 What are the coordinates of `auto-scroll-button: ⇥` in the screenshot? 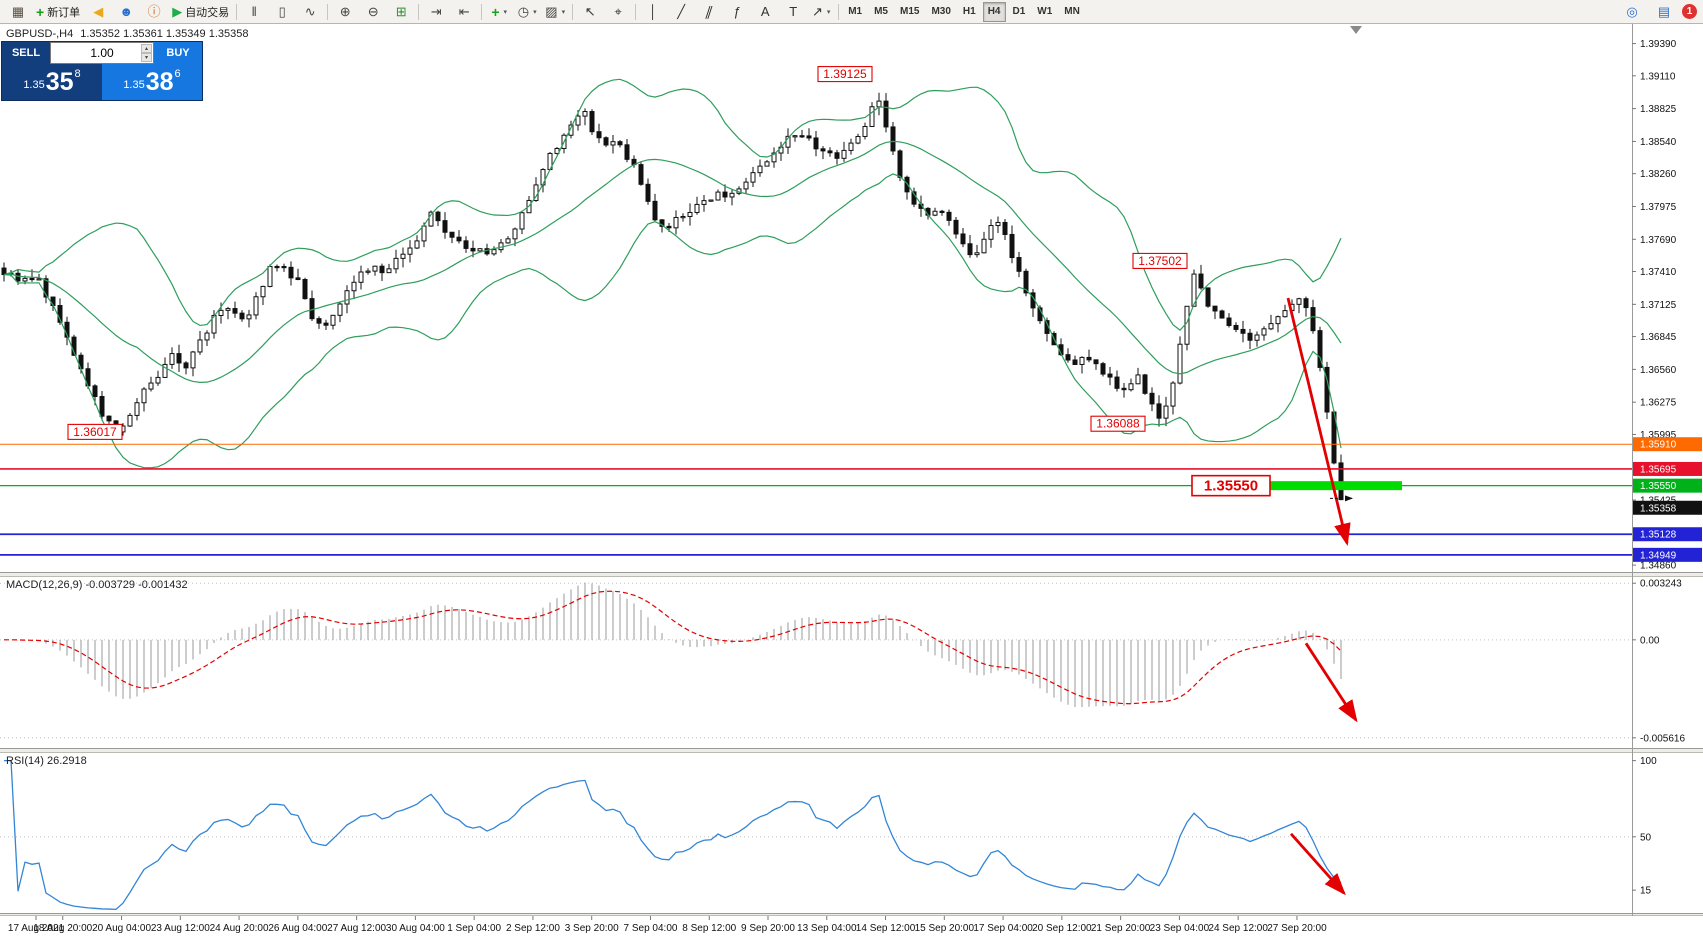 It's located at (436, 12).